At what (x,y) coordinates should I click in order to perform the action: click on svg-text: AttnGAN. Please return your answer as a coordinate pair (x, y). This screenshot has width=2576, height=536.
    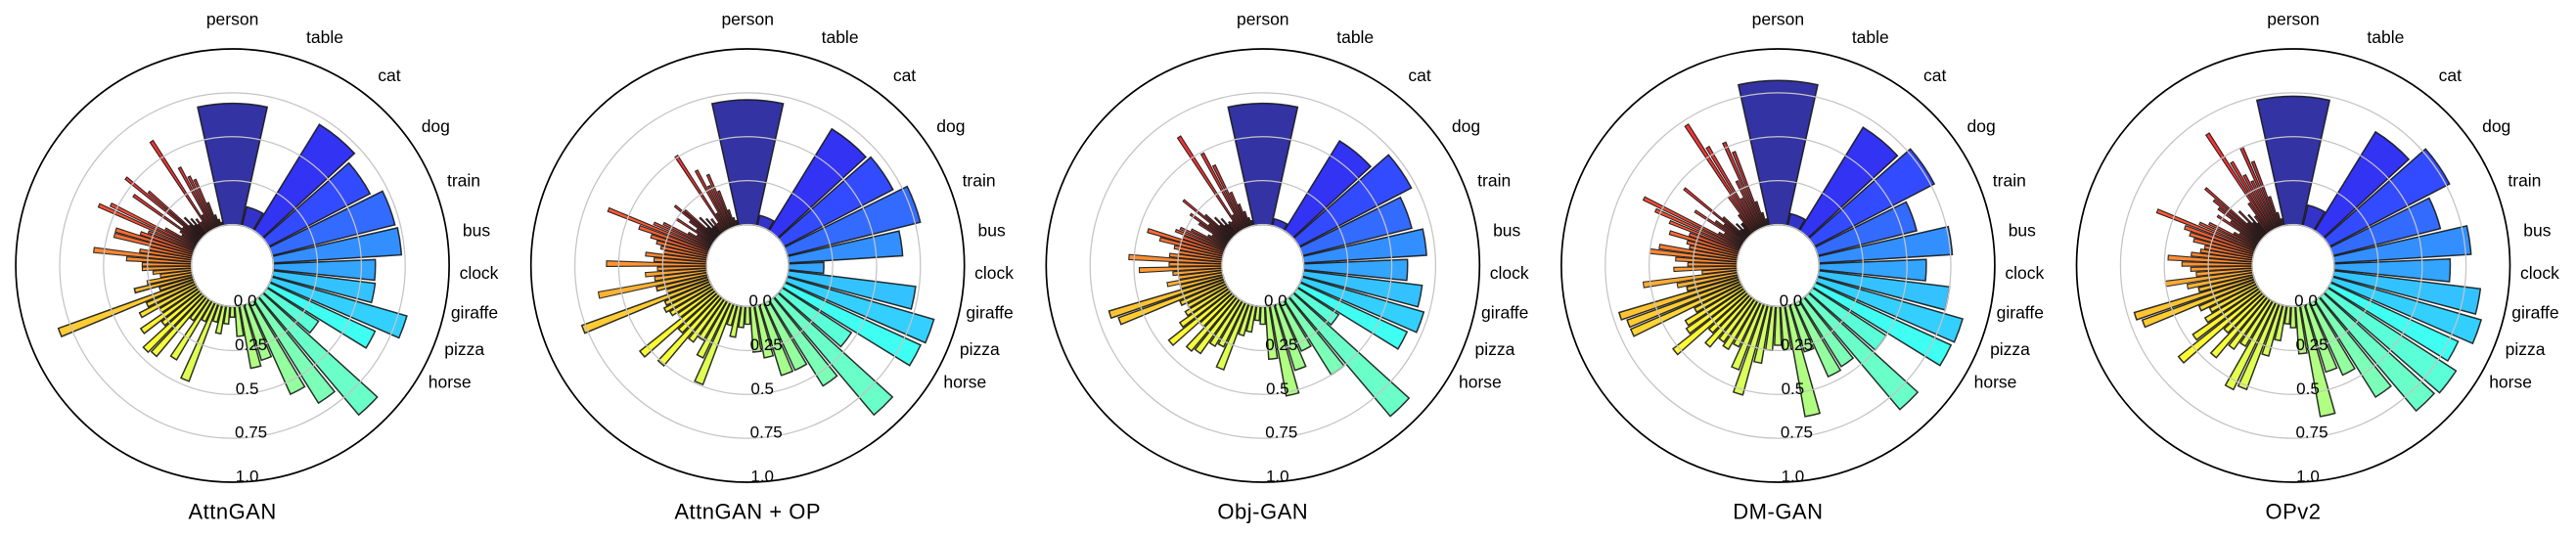
    Looking at the image, I should click on (232, 512).